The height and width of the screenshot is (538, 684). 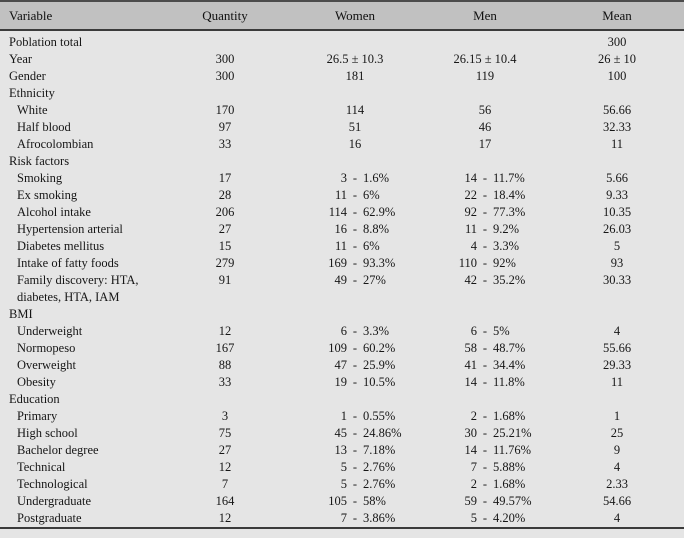 I want to click on variable-cell: Hypertension arterial, so click(x=70, y=229).